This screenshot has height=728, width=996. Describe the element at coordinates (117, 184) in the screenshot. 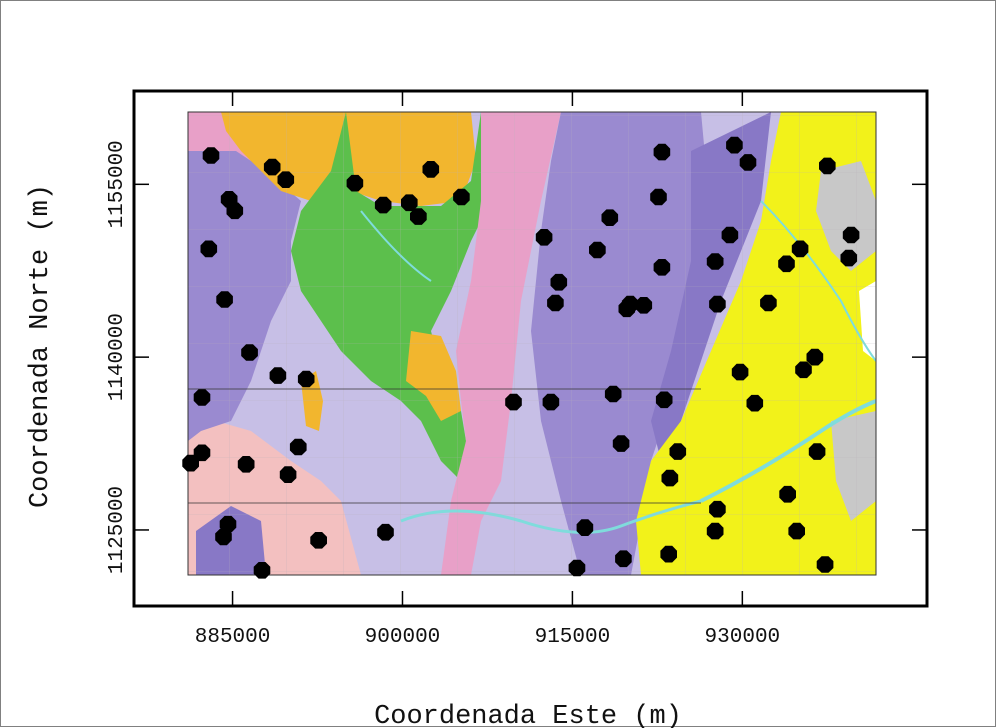

I see `y-tick-label: 1155000` at that location.